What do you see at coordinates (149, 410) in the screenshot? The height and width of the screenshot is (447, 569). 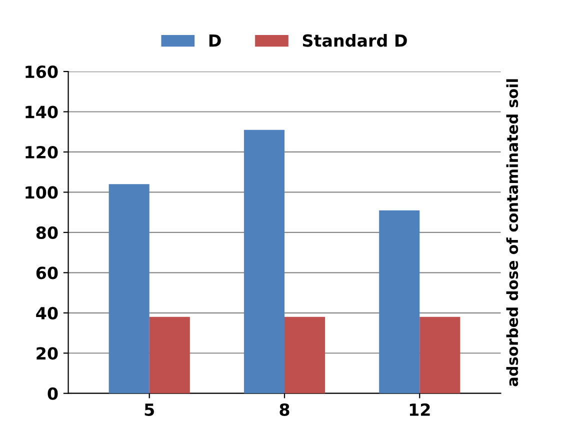 I see `x-tick-label: 5` at bounding box center [149, 410].